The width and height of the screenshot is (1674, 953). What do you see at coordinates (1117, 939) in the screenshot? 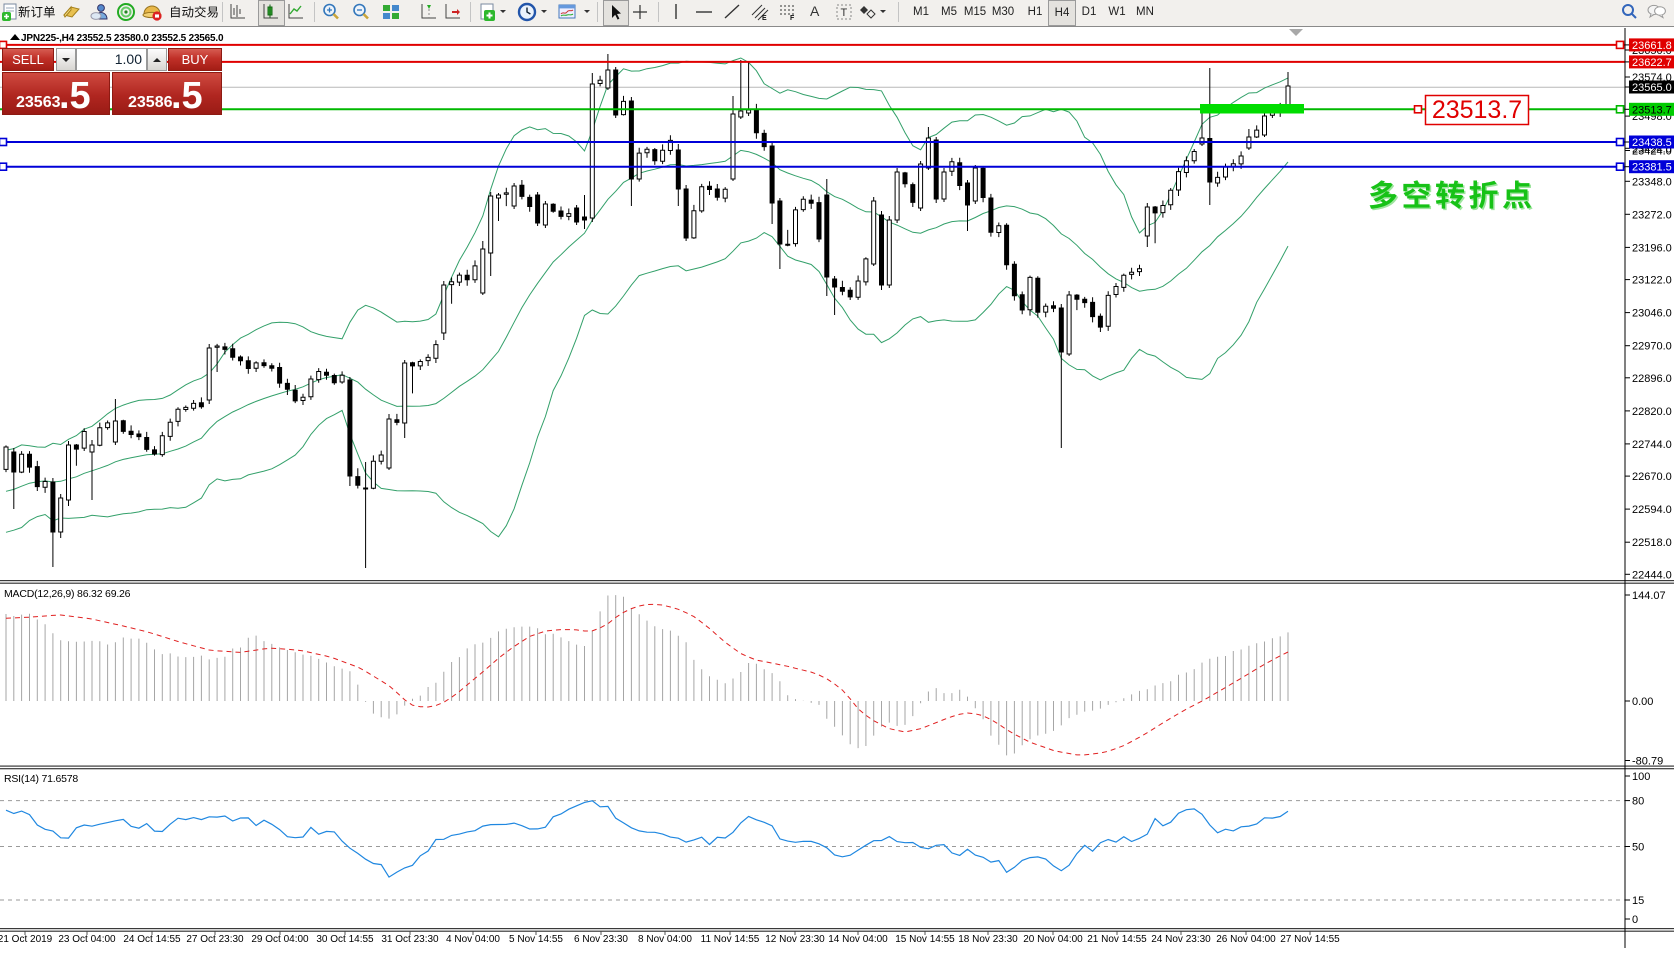
I see `svg-text: 21 Nov 14:55` at bounding box center [1117, 939].